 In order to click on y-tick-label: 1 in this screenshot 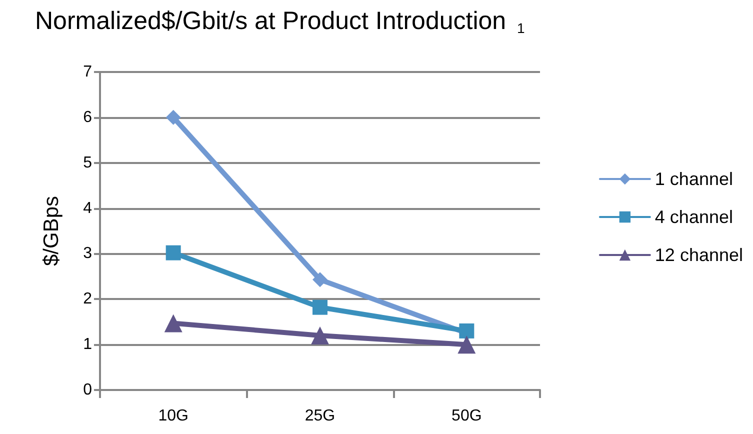, I will do `click(87, 345)`.